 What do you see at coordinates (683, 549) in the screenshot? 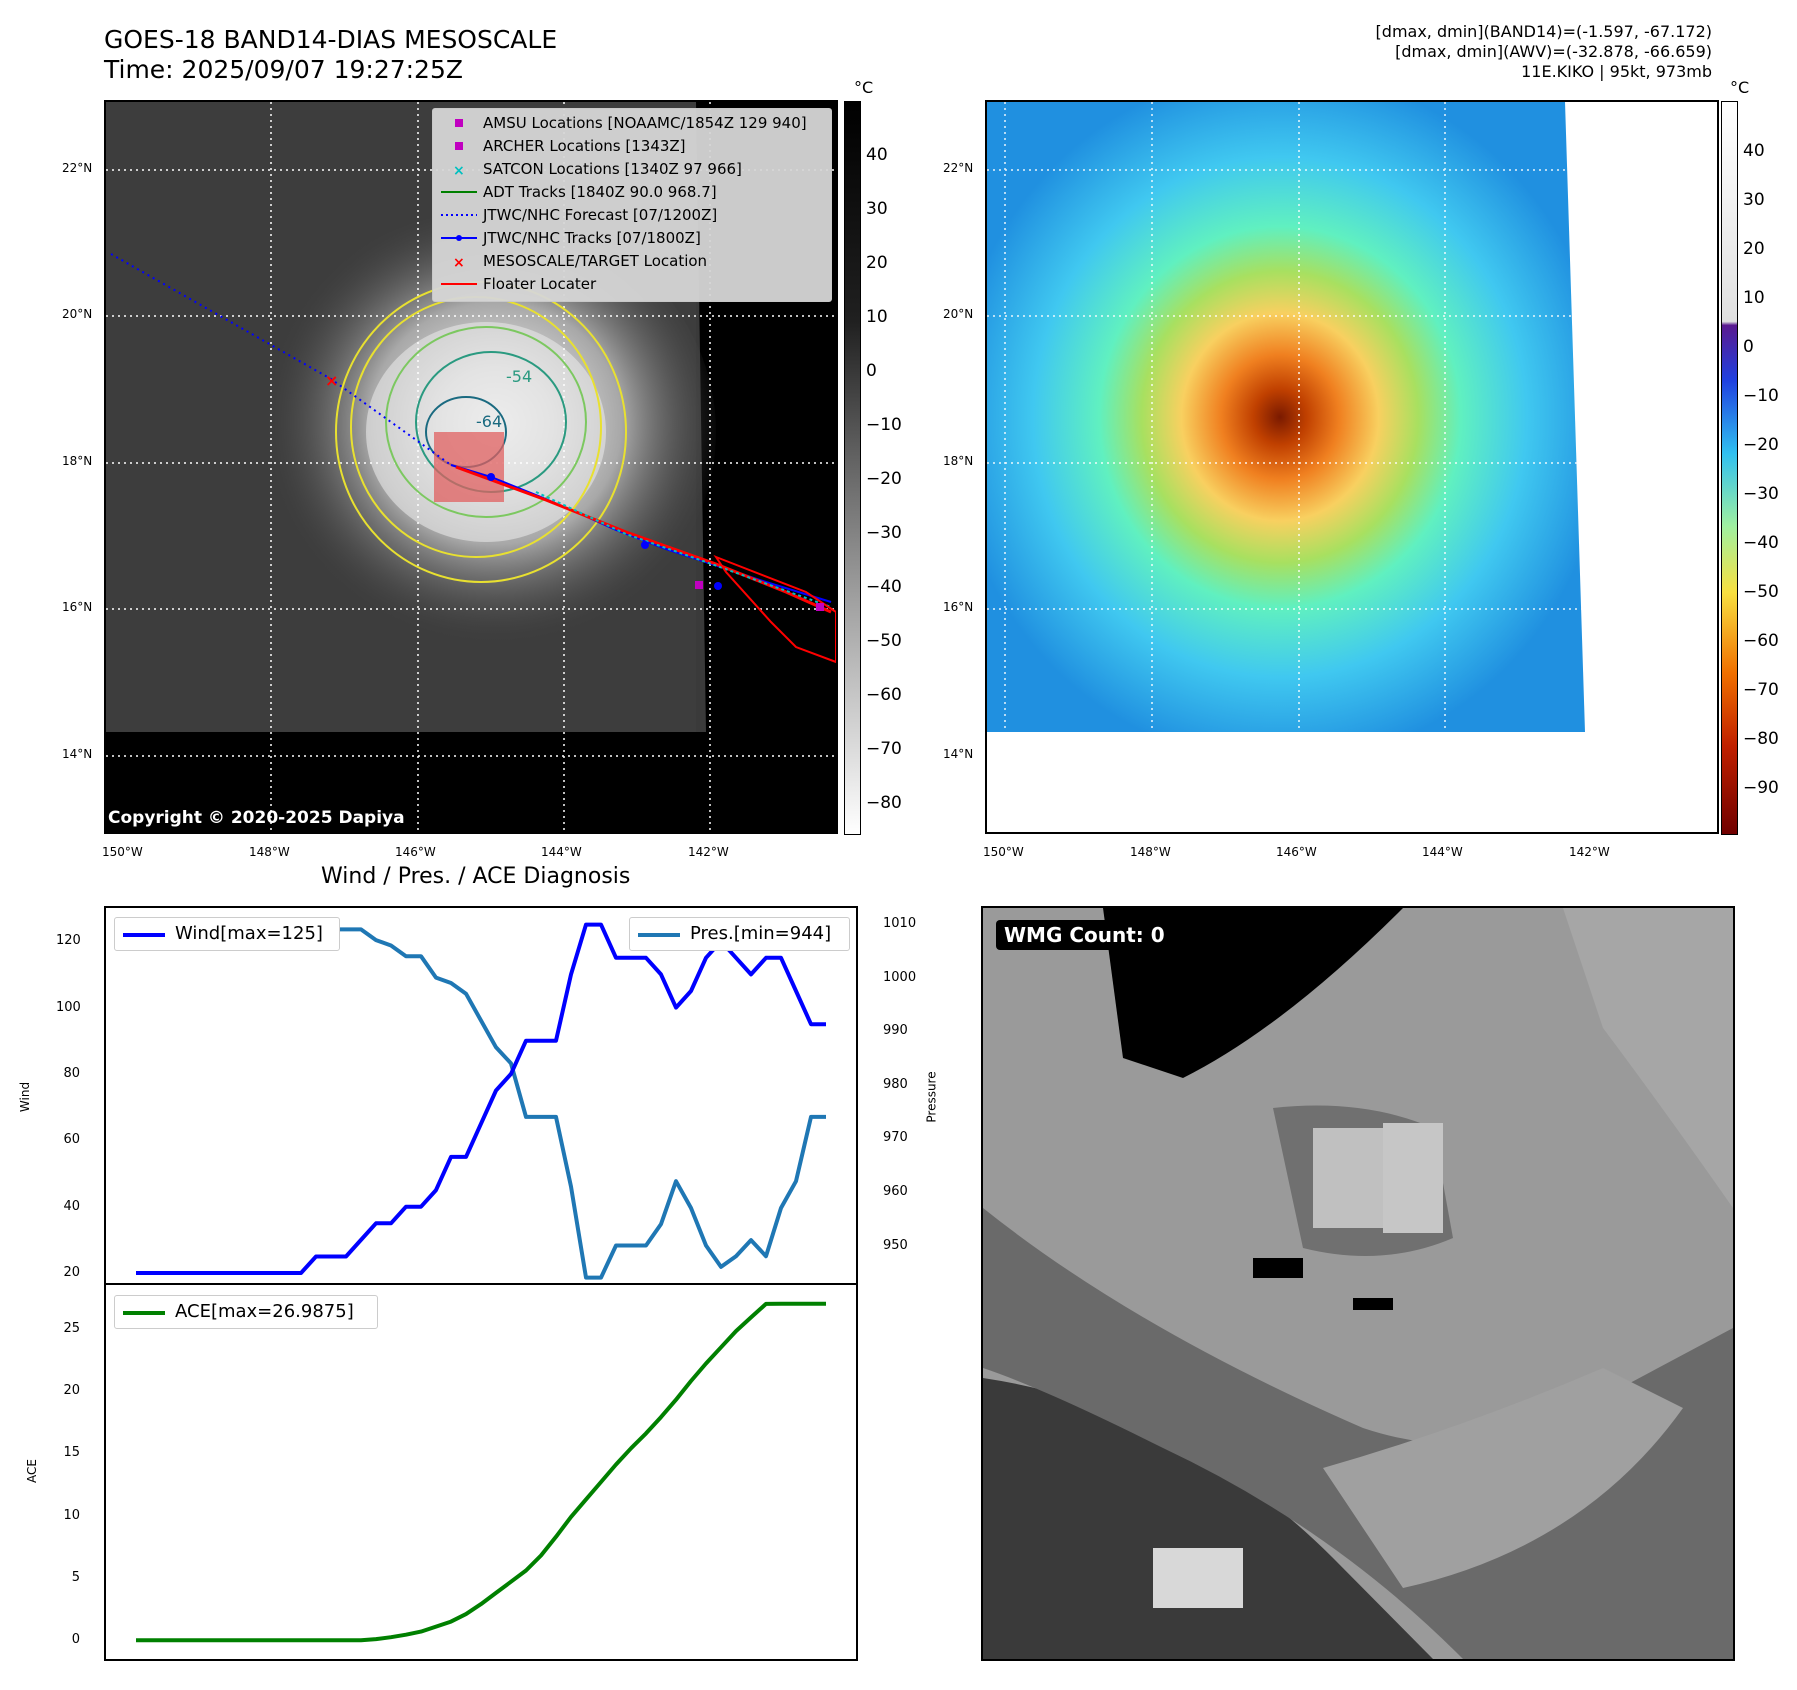
I see `satcon-track` at bounding box center [683, 549].